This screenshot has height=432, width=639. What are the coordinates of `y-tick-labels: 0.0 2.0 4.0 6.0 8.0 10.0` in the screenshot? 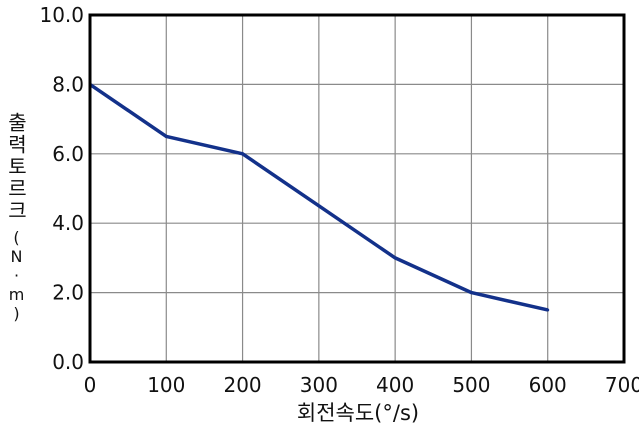 It's located at (61, 188).